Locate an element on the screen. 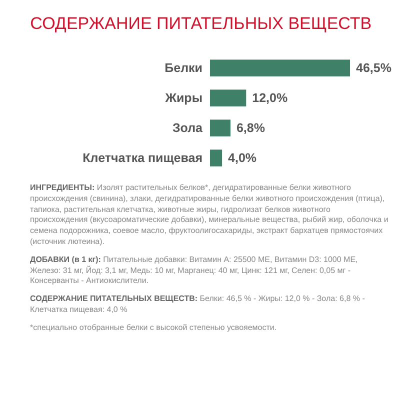  text: ДОБАВКИ (в 1 кг): Питательные добавки: Витамин А: 25500 МЕ, Витамин D3: 1000 МЕ, Железо: 31 мг, Йод: 3,1 мг, Медь: 10 мг, Марганец: 40 мг, Цинк: 121 мг, Селен: 0,05 мг - Консерванты - Антиокислители. is located at coordinates (194, 271).